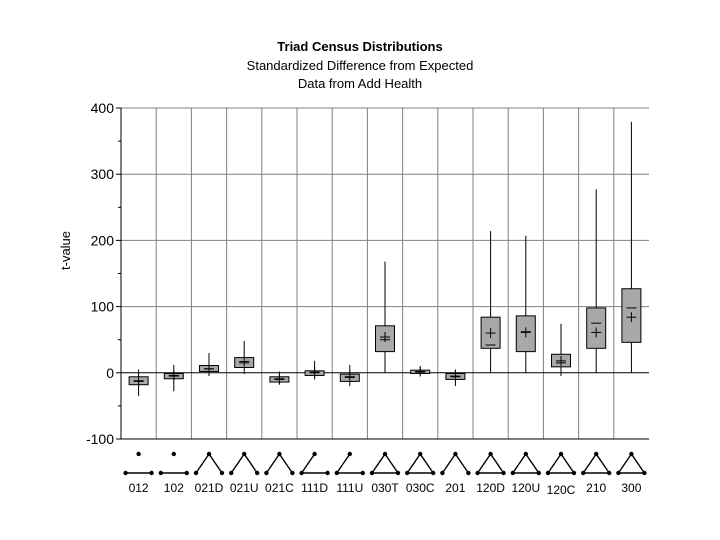 Image resolution: width=720 pixels, height=540 pixels. What do you see at coordinates (279, 488) in the screenshot?
I see `category-label-021C: 021C` at bounding box center [279, 488].